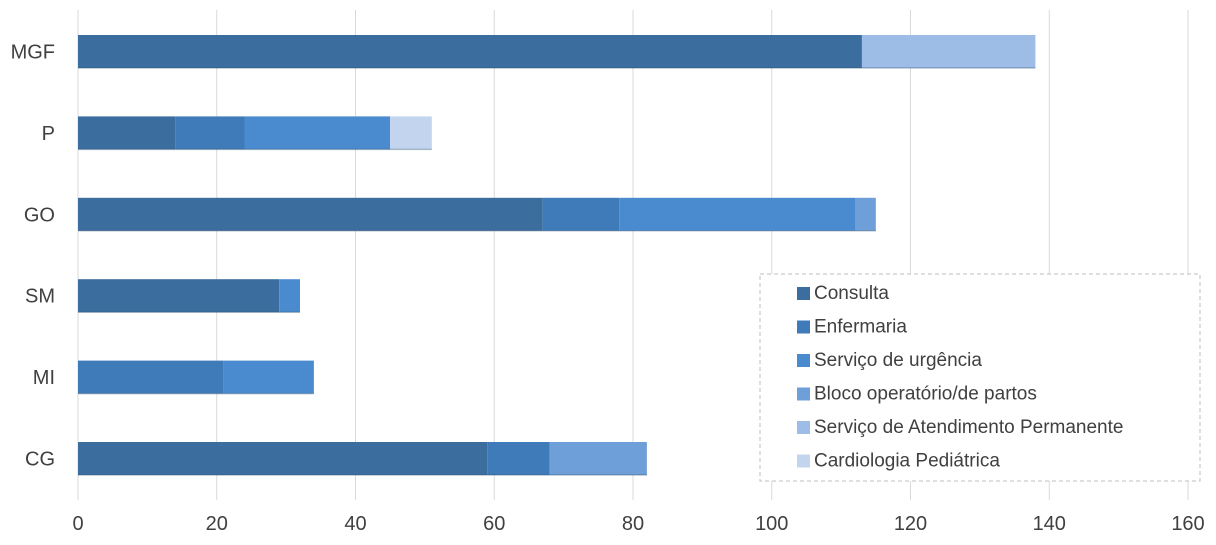  Describe the element at coordinates (968, 427) in the screenshot. I see `legend-label-4: Serviço de Atendimento Permanente` at that location.